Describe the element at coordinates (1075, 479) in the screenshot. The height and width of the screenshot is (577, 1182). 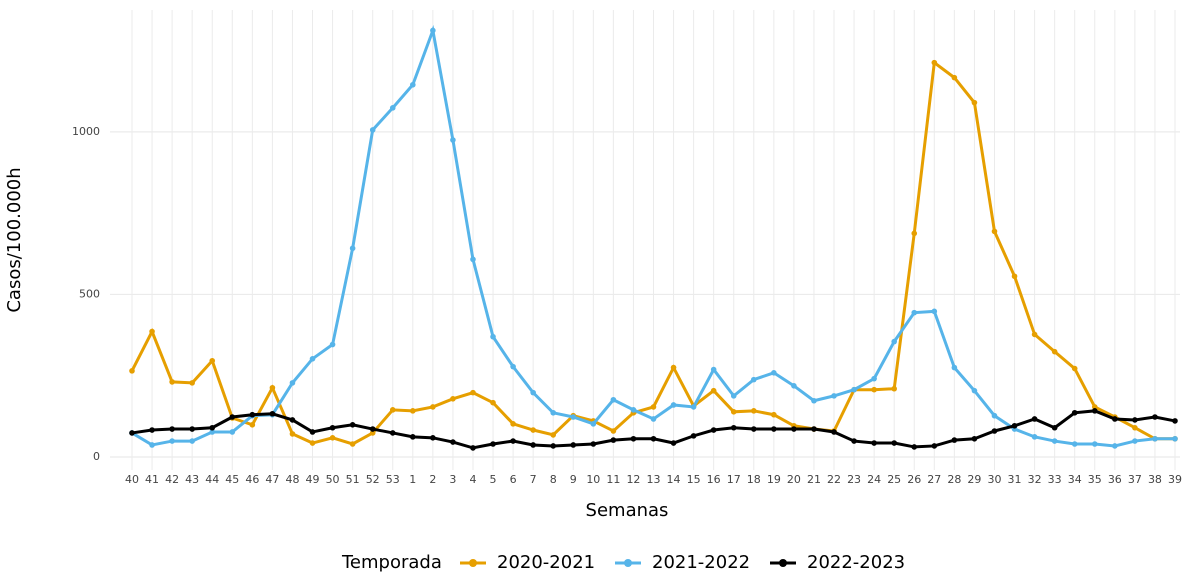
I see `x-tick-label: 34` at that location.